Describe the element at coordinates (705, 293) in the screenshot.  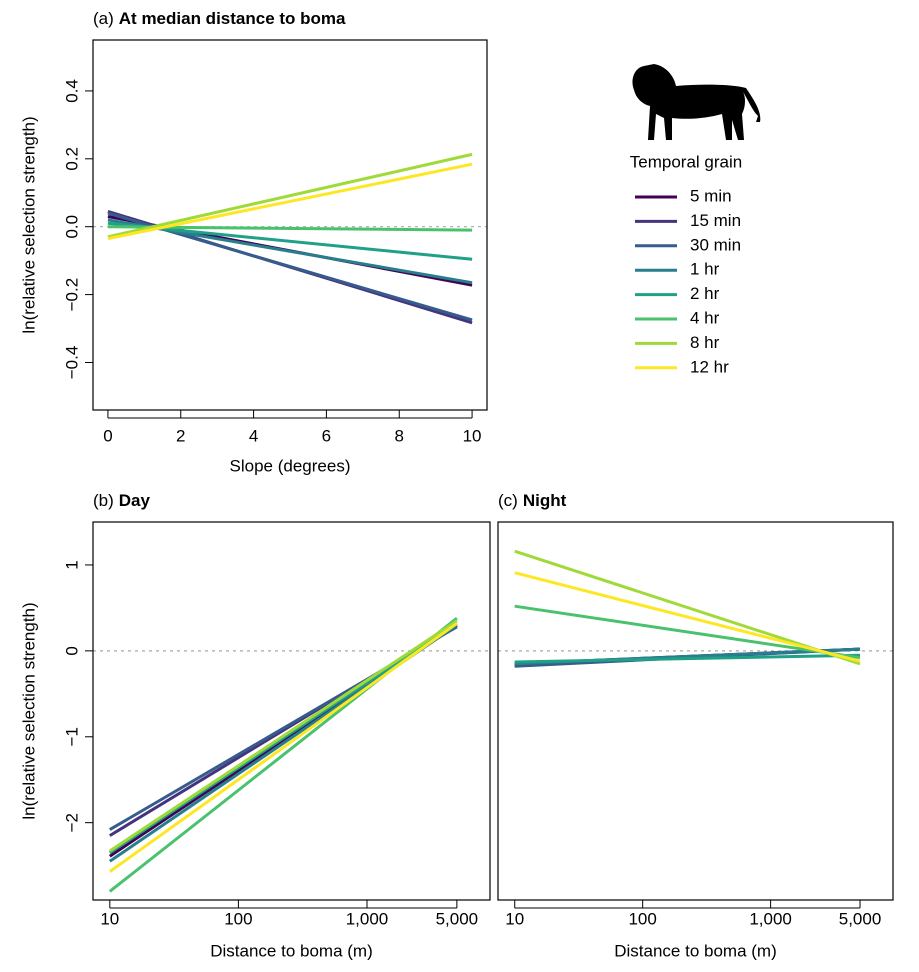
I see `legend-label: 2 hr` at that location.